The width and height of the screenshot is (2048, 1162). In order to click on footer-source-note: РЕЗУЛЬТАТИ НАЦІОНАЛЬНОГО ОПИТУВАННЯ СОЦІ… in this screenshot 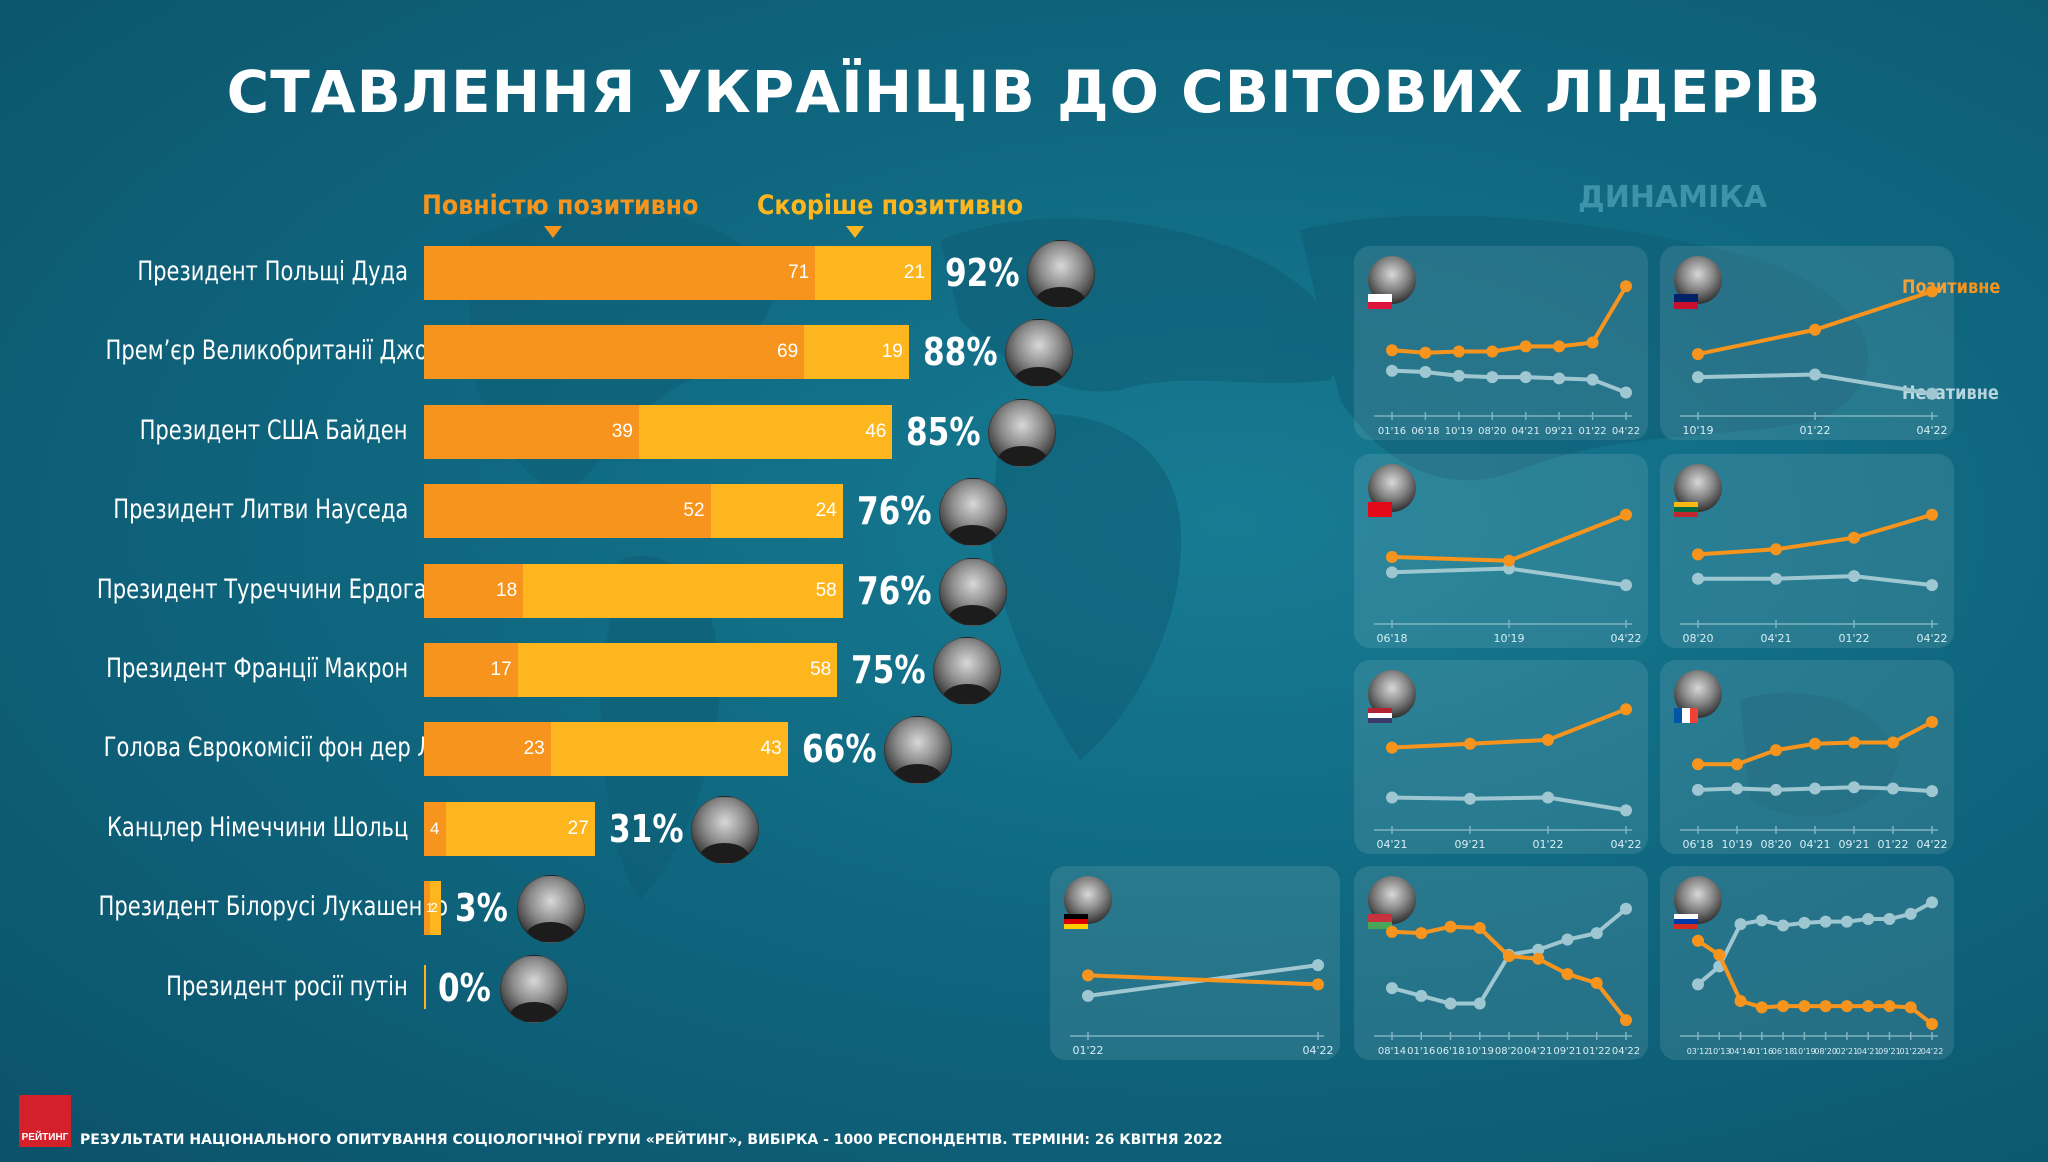, I will do `click(651, 1140)`.